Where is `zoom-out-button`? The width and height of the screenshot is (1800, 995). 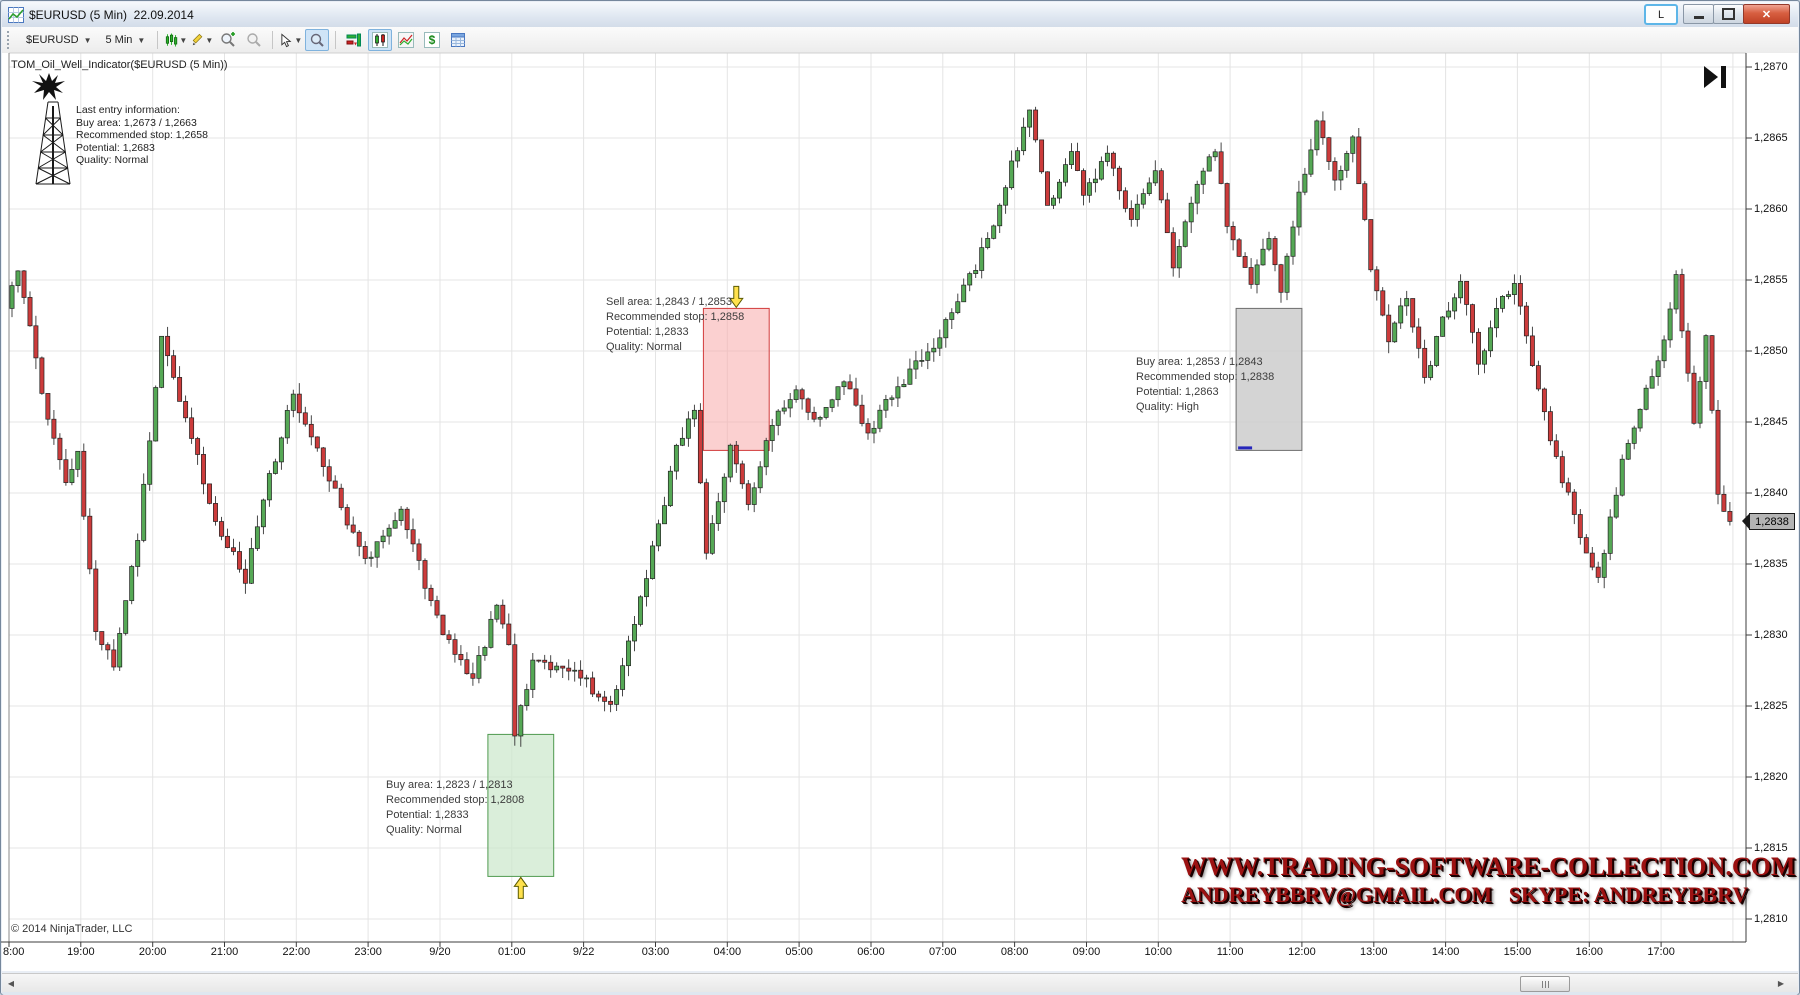
zoom-out-button is located at coordinates (254, 40).